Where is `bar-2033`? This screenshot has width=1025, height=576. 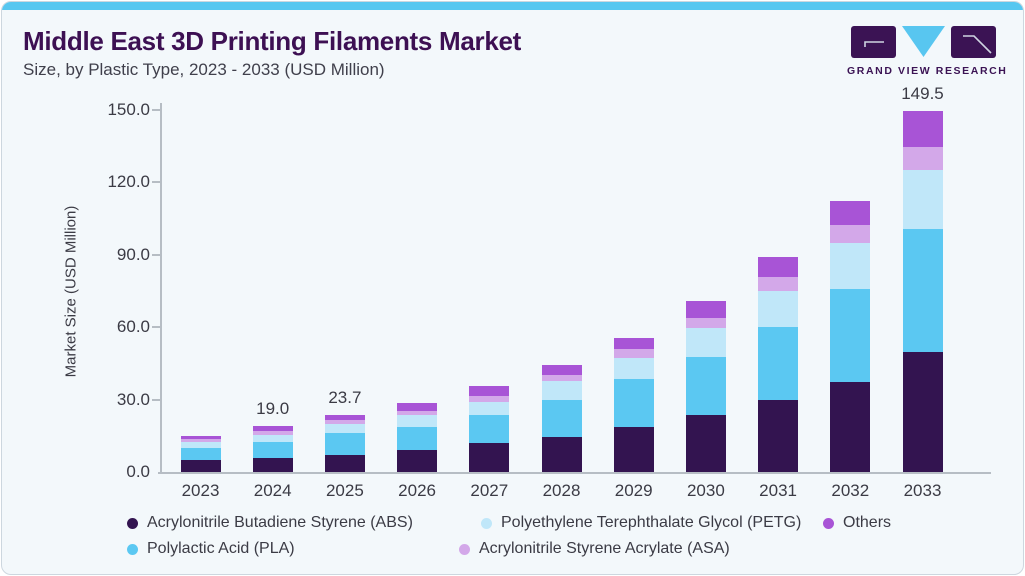
bar-2033 is located at coordinates (922, 291).